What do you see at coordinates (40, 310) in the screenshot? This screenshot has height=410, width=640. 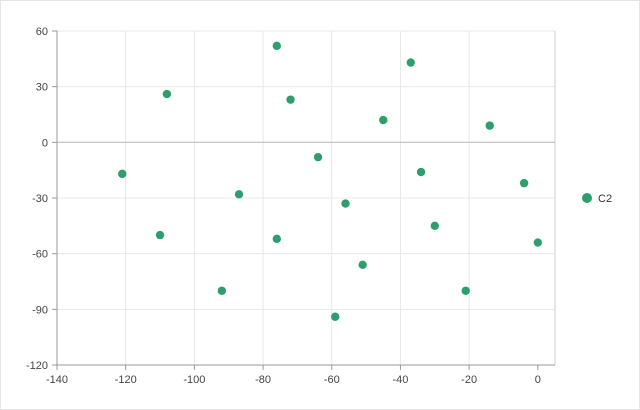 I see `y-tick-label: -90` at bounding box center [40, 310].